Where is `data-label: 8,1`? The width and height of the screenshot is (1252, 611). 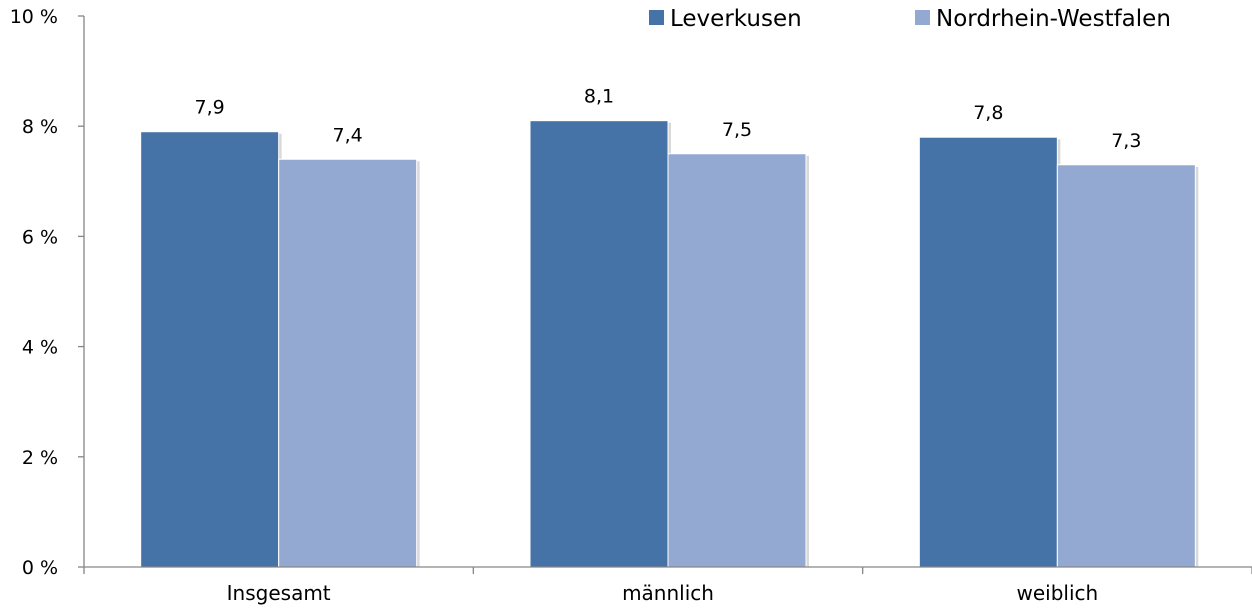
data-label: 8,1 is located at coordinates (599, 97).